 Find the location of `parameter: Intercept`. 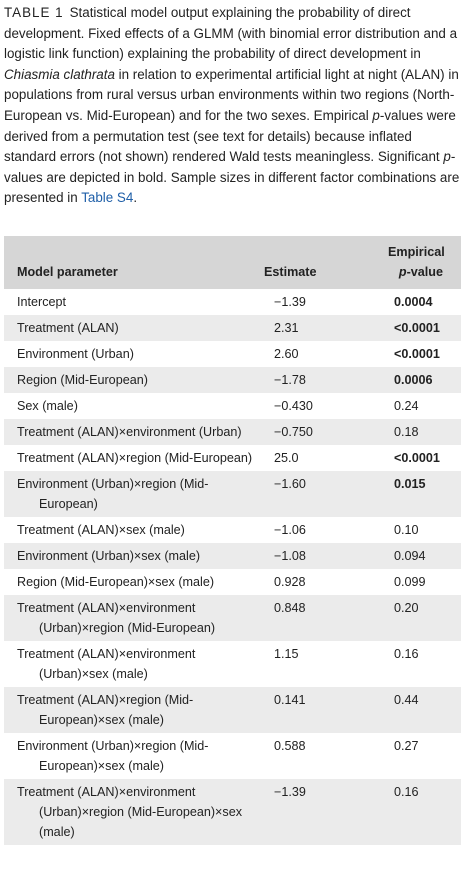

parameter: Intercept is located at coordinates (42, 302).